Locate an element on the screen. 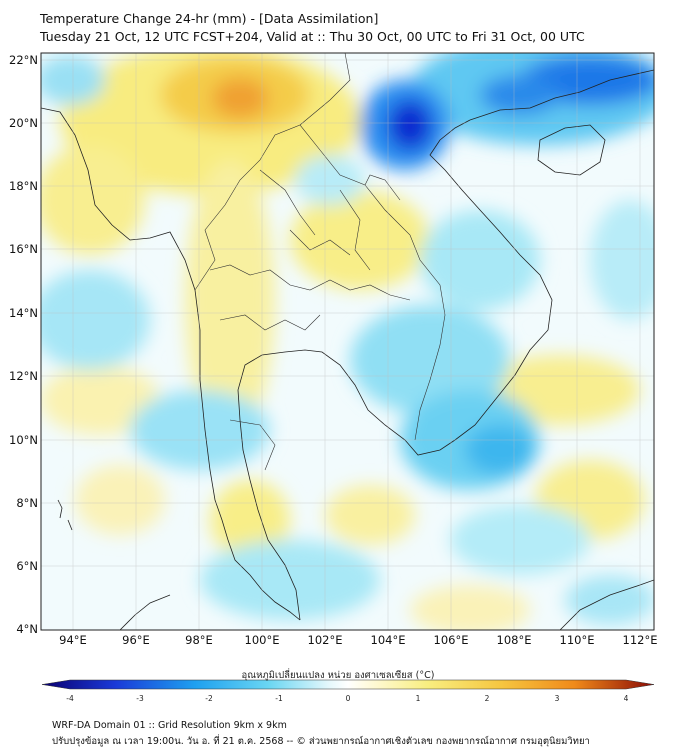 This screenshot has width=676, height=756. lat-label: 22°N is located at coordinates (23, 60).